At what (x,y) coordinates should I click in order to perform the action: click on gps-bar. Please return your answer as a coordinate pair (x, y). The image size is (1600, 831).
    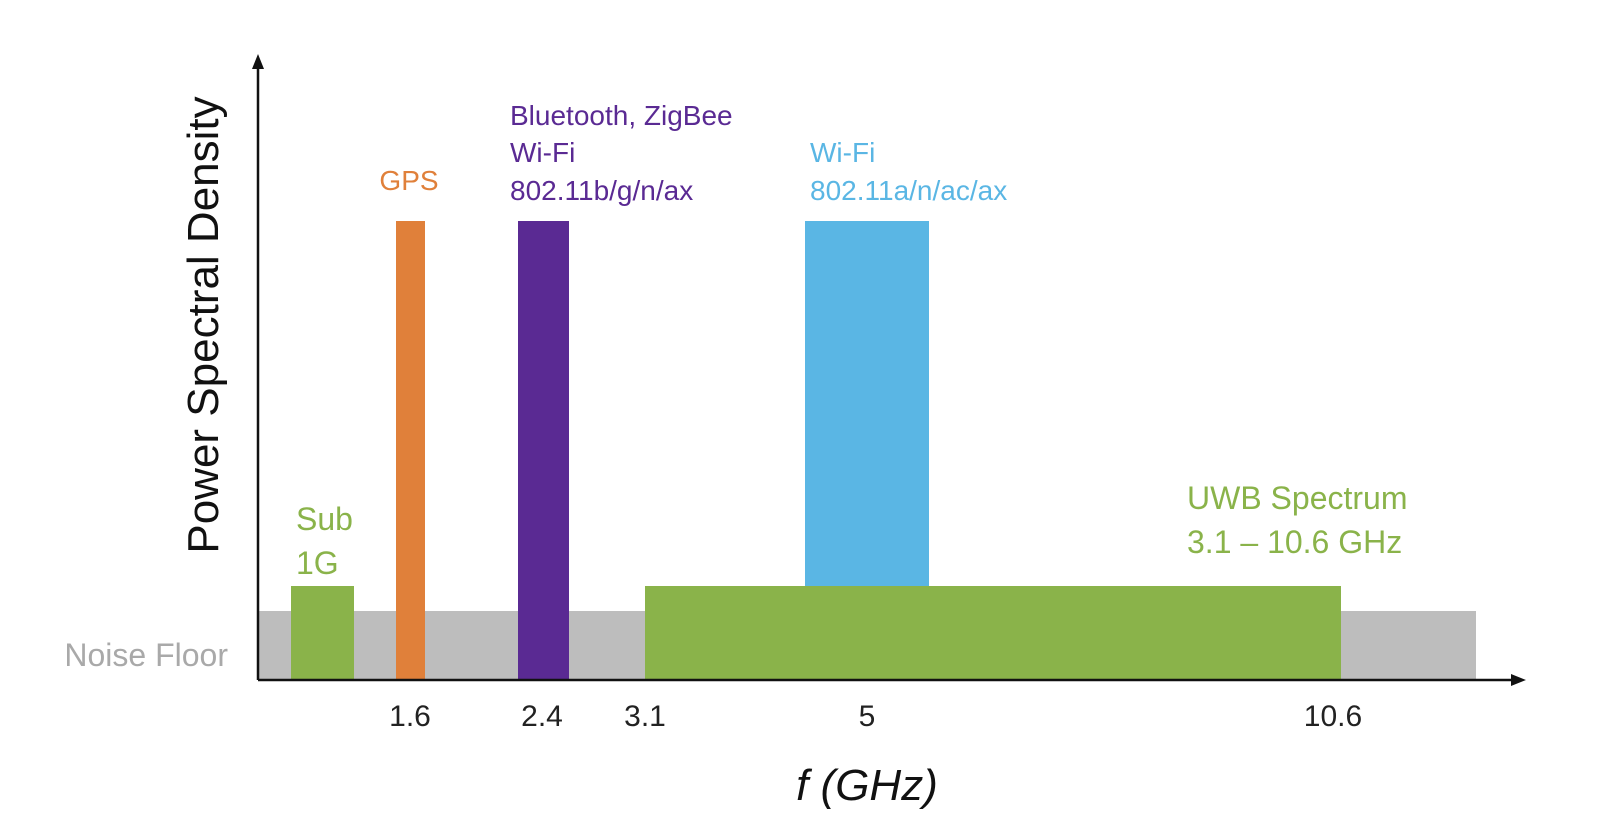
    Looking at the image, I should click on (410, 450).